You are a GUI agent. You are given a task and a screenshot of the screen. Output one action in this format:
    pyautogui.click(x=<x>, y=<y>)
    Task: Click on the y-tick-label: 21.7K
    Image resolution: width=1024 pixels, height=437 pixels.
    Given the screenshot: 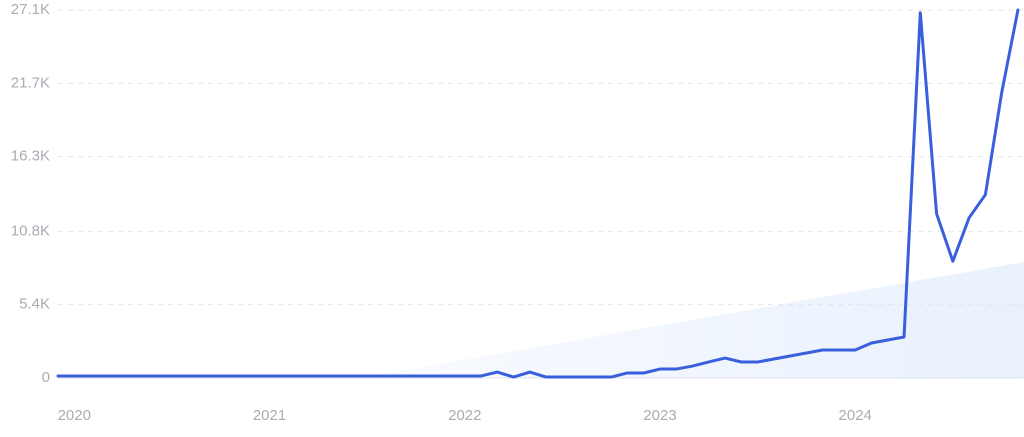 What is the action you would take?
    pyautogui.click(x=30, y=82)
    